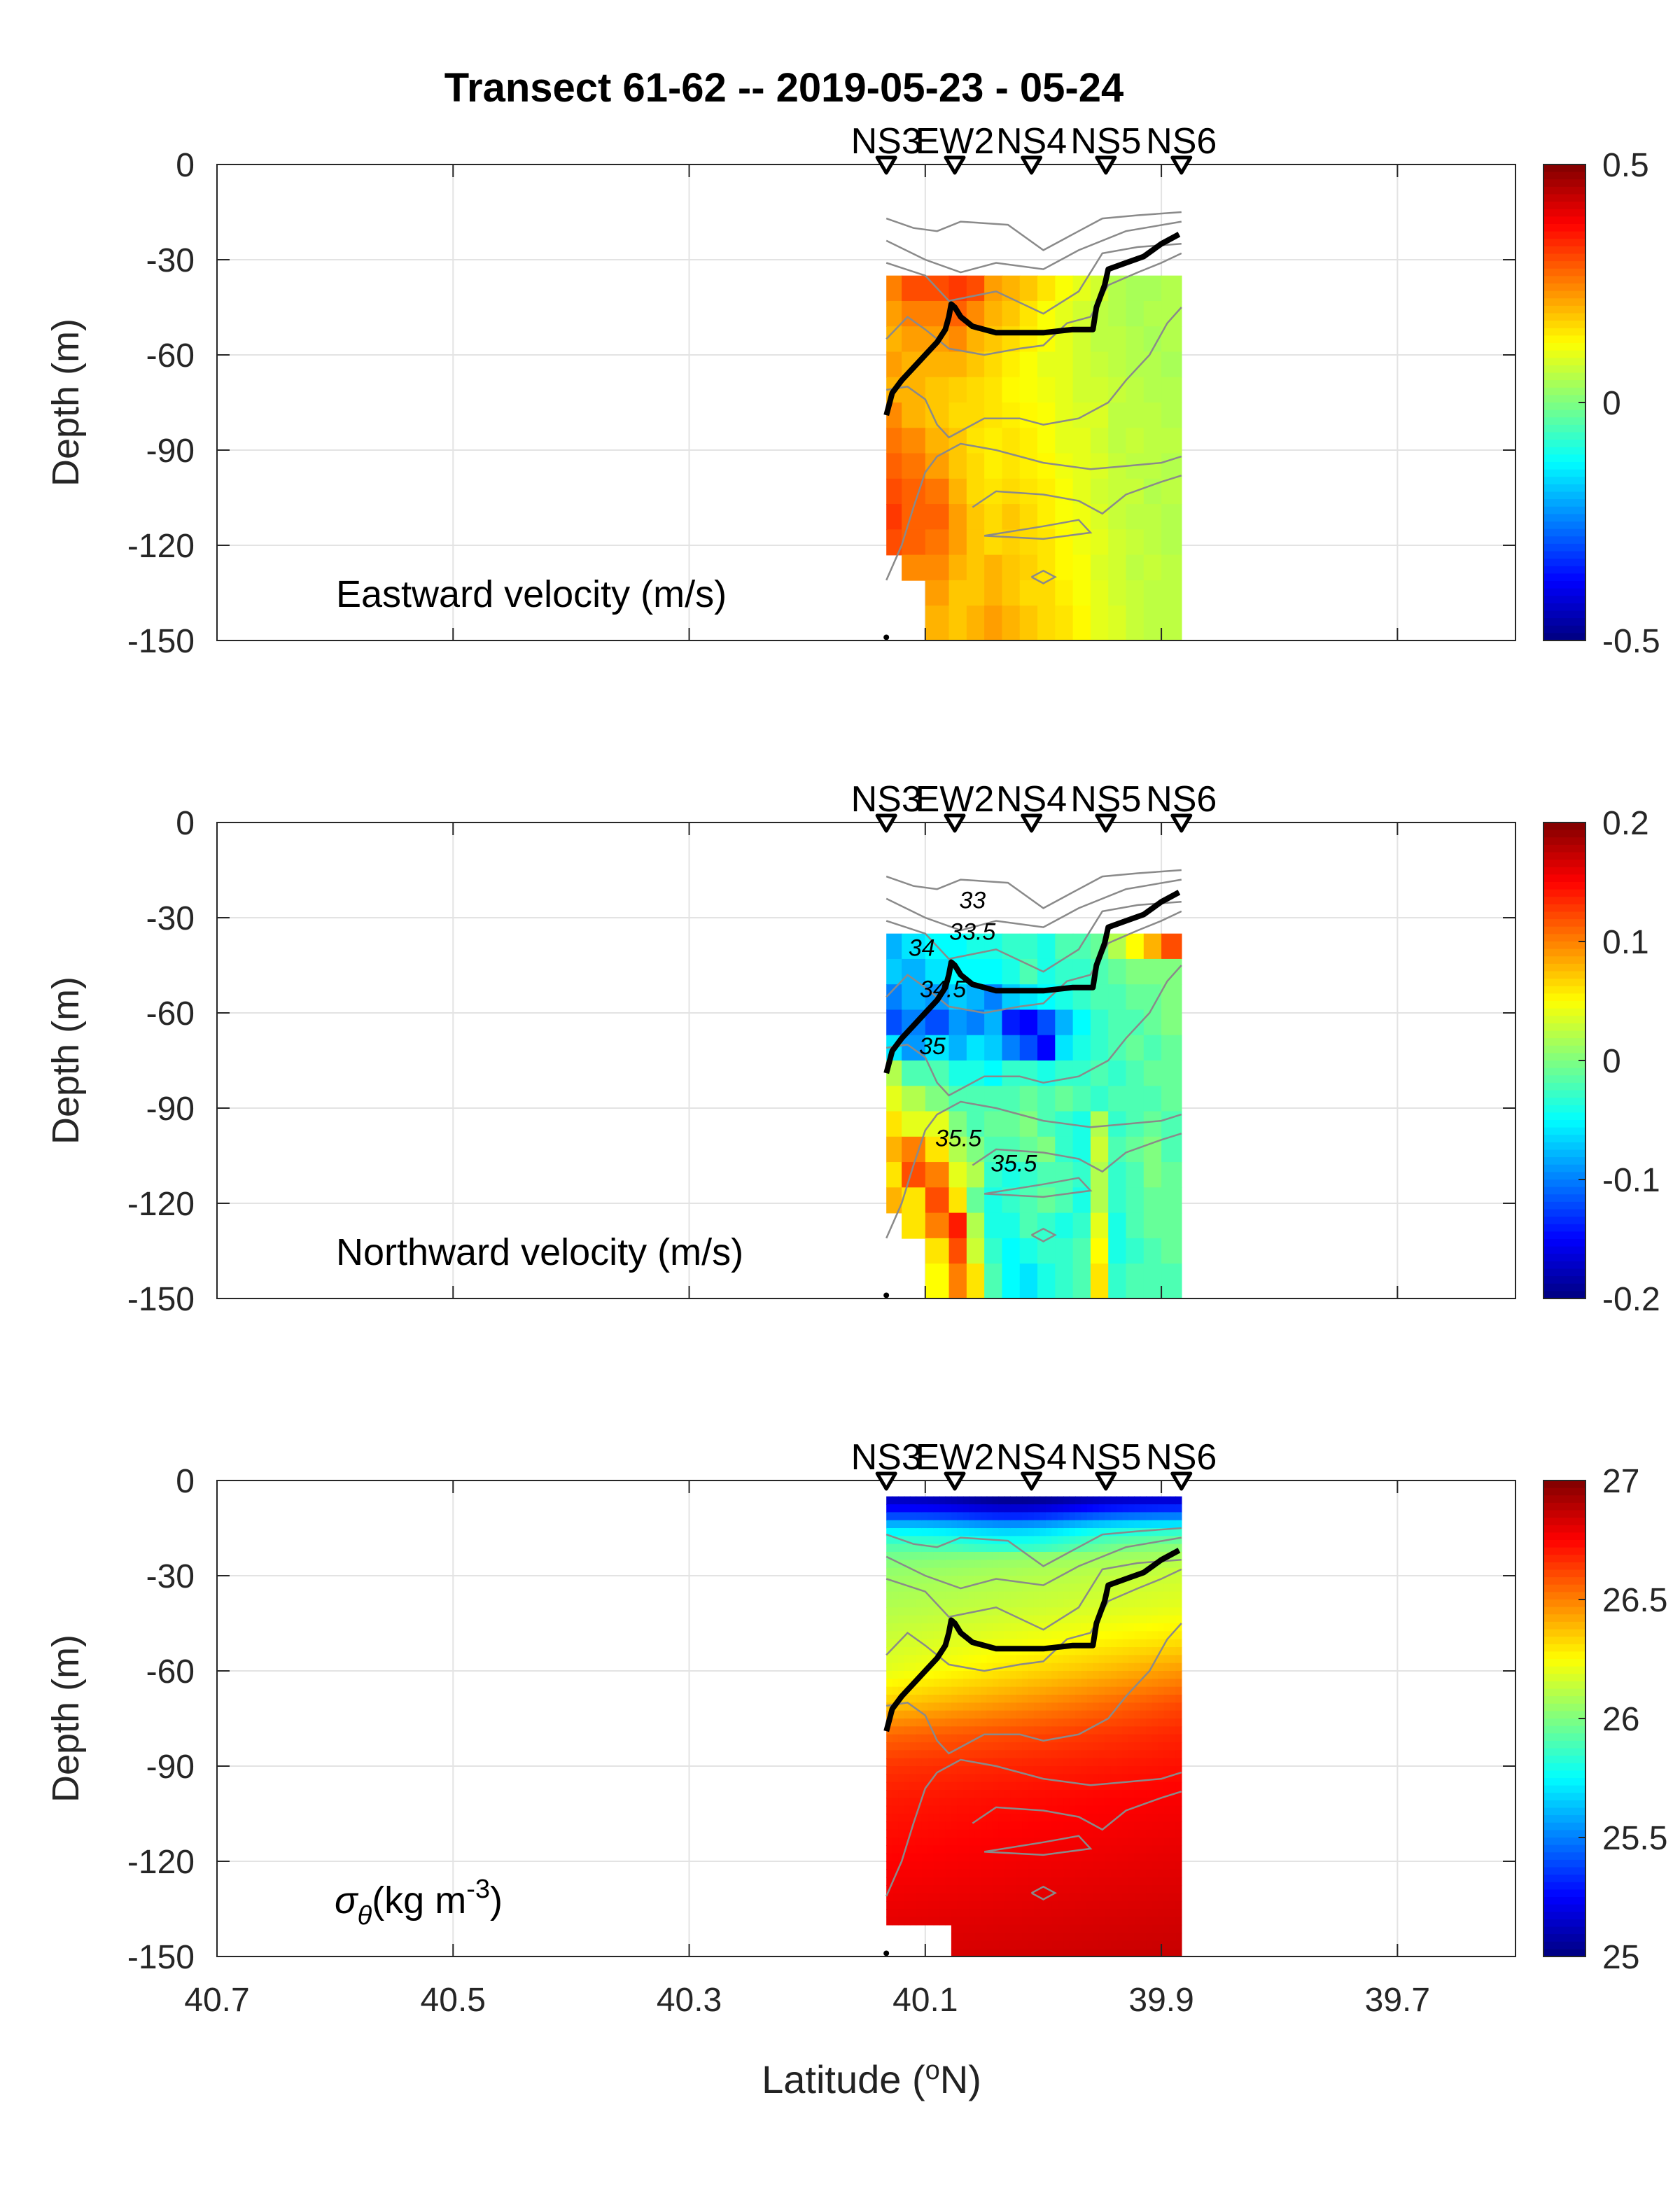 The image size is (1680, 2205). I want to click on contour-label: 33.5, so click(972, 932).